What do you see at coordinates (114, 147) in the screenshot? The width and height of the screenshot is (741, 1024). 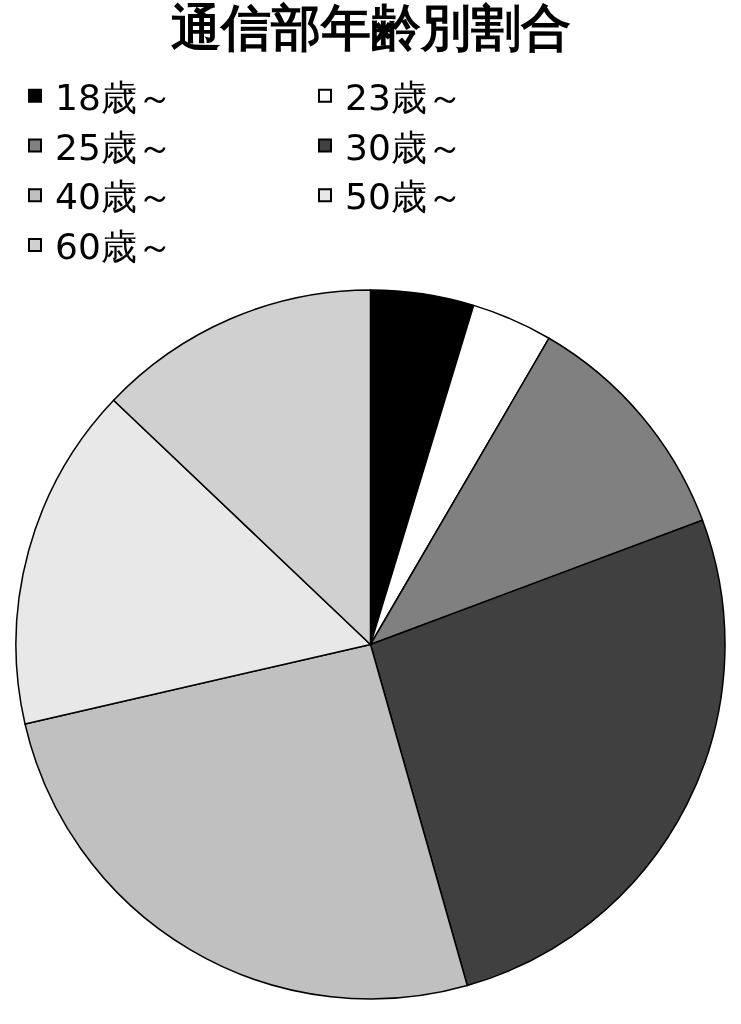 I see `legend-label: 25歳～` at bounding box center [114, 147].